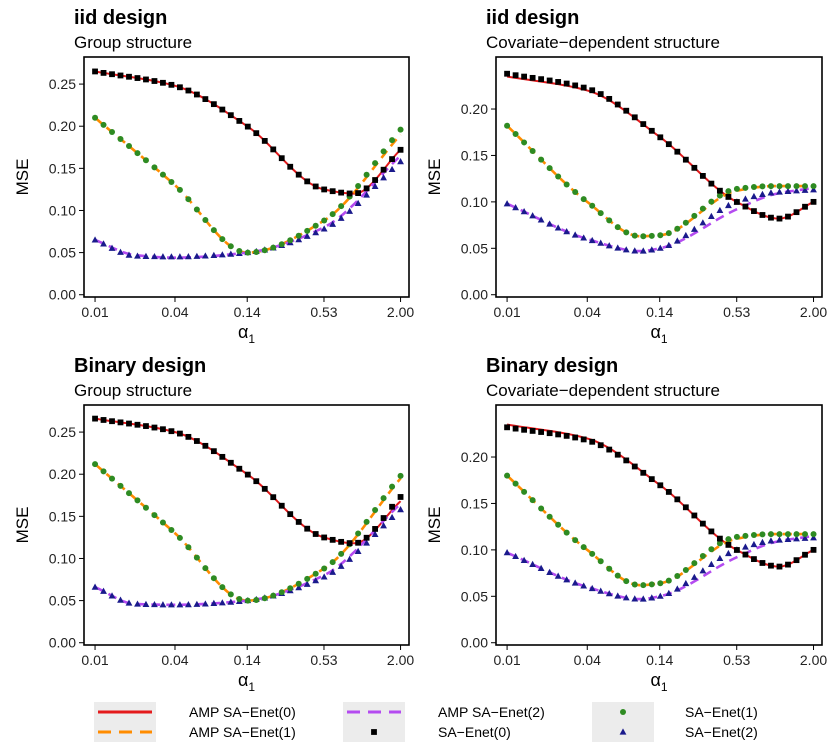  I want to click on x-tick-label: 0.01, so click(94, 312).